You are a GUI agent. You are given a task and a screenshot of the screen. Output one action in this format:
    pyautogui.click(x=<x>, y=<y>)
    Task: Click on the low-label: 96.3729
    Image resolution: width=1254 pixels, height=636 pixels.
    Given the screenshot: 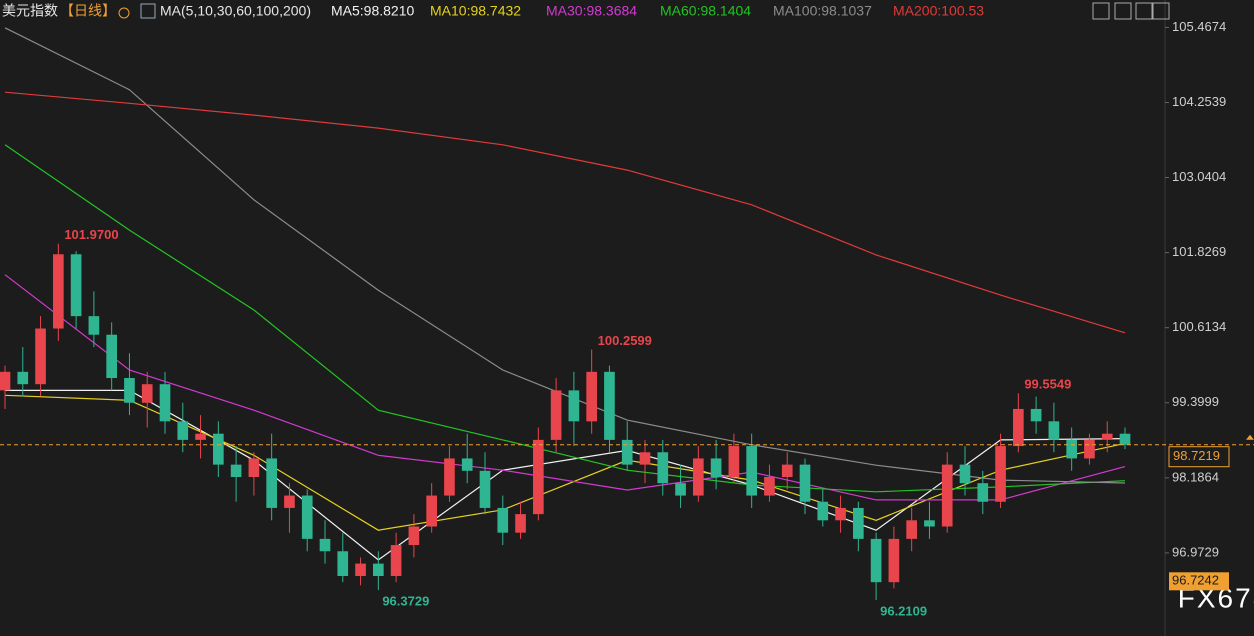 What is the action you would take?
    pyautogui.click(x=405, y=600)
    